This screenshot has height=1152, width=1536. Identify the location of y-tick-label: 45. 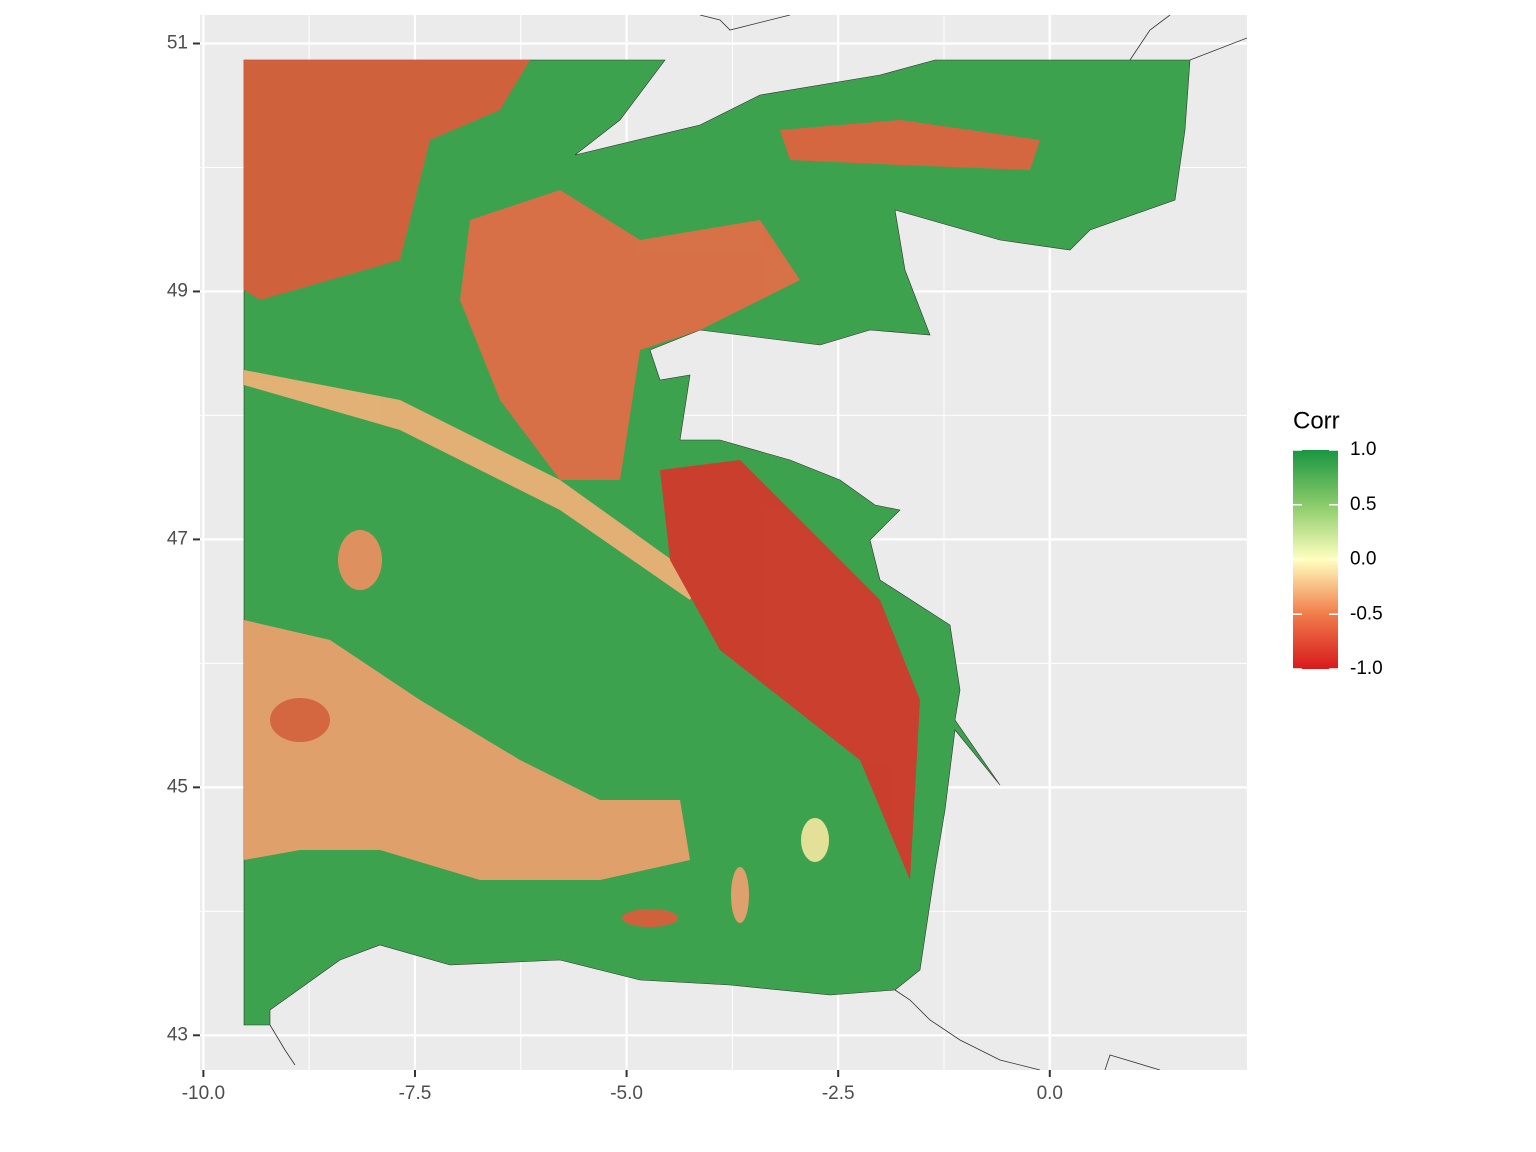
(177, 786).